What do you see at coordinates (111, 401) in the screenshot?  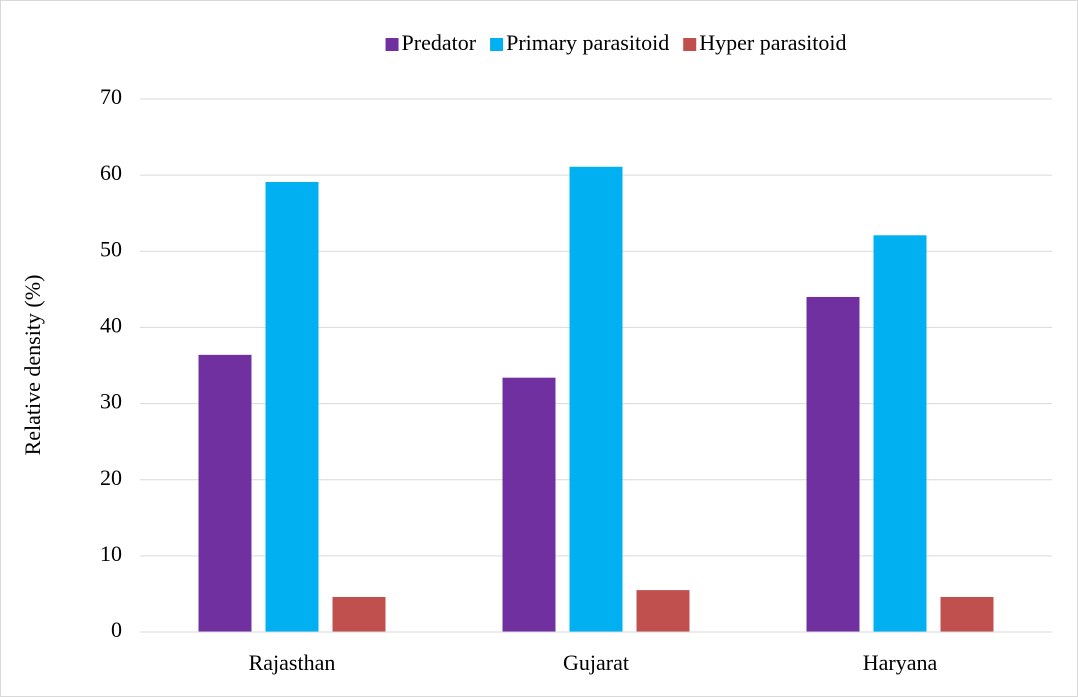 I see `y-tick-label: 30` at bounding box center [111, 401].